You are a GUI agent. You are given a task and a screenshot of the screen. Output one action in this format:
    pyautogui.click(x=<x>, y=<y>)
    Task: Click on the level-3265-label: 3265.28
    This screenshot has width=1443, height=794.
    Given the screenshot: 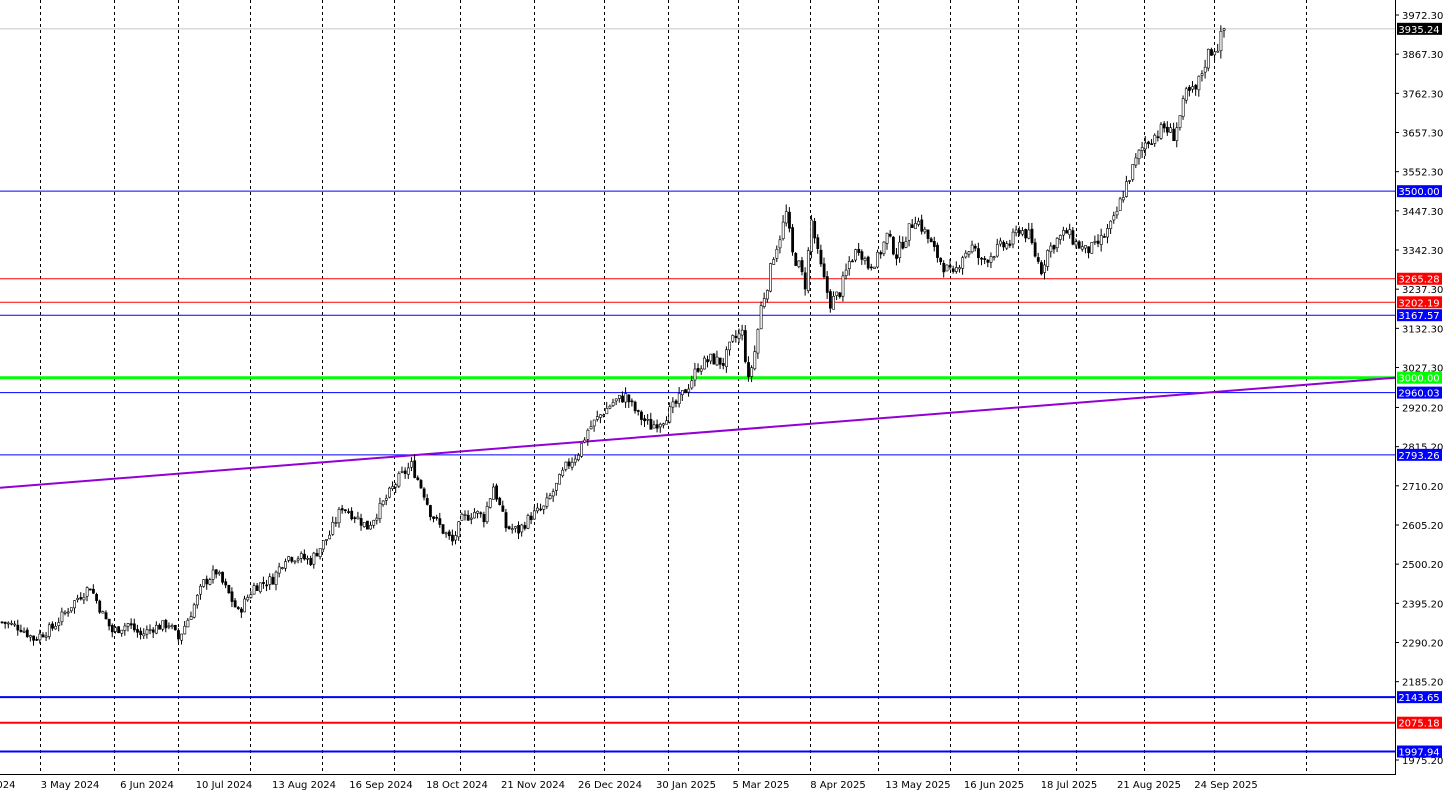 What is the action you would take?
    pyautogui.click(x=1418, y=280)
    